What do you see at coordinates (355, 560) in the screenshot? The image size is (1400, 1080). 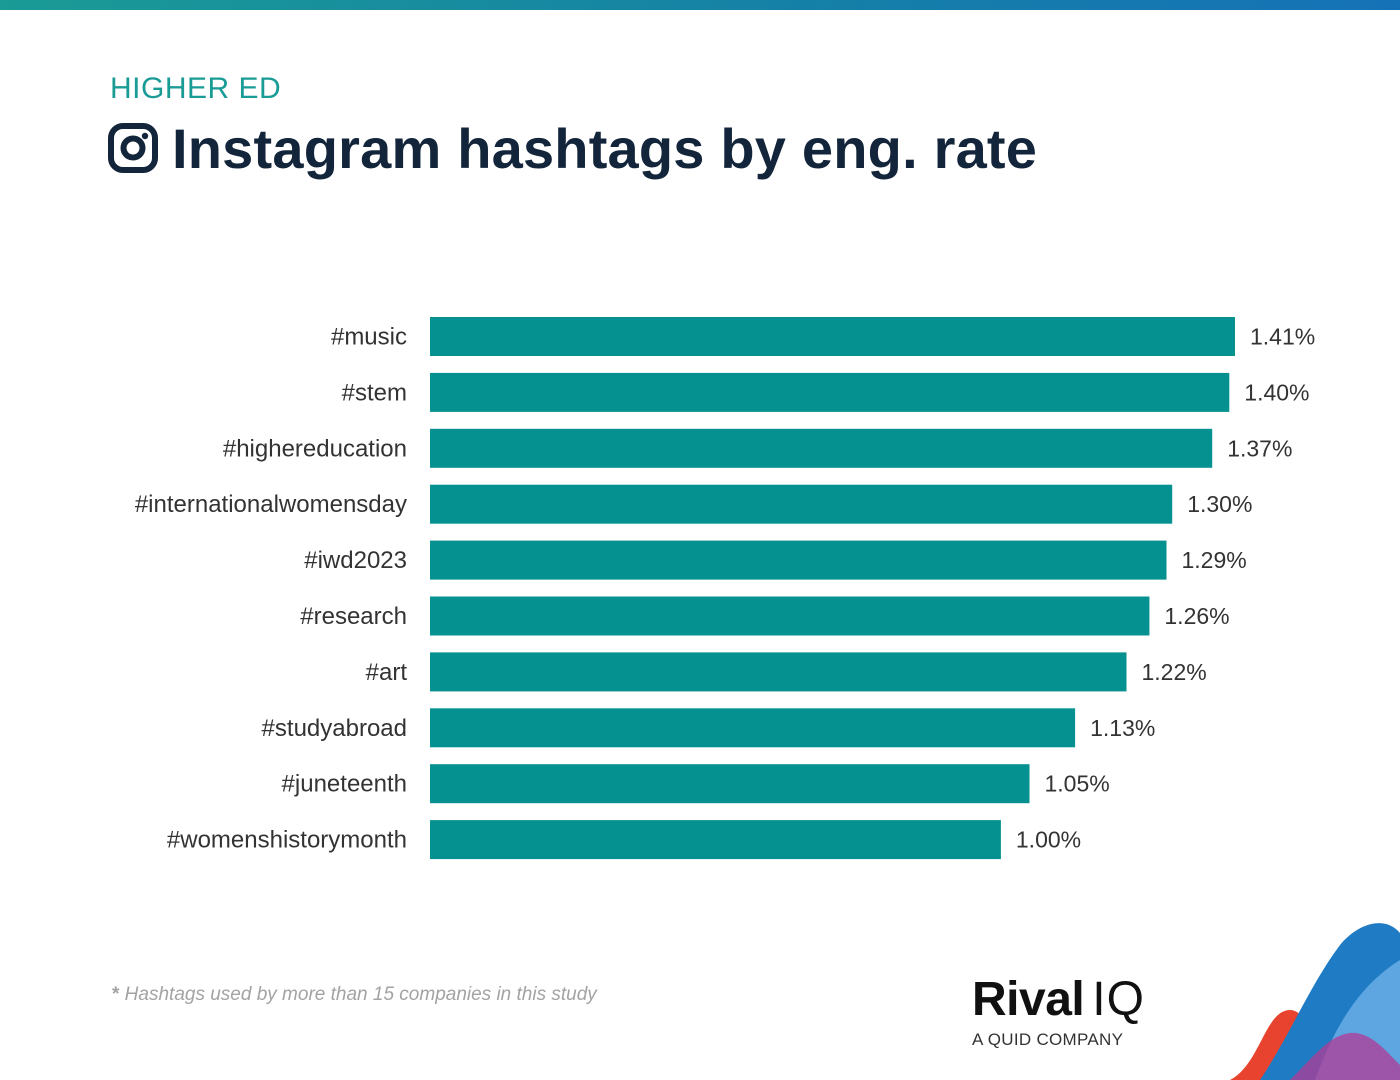 I see `category-label: #iwd2023` at bounding box center [355, 560].